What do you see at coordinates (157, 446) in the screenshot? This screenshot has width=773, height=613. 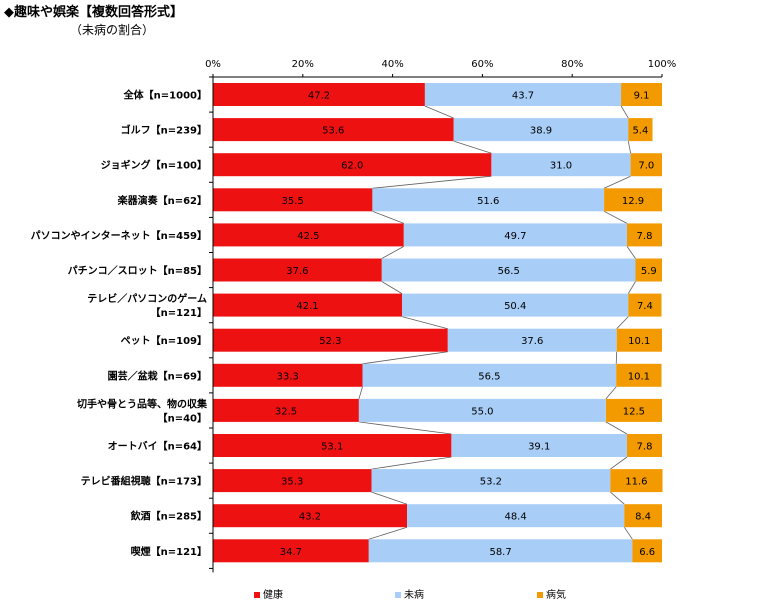 I see `category-label: オートバイ【n=64】` at bounding box center [157, 446].